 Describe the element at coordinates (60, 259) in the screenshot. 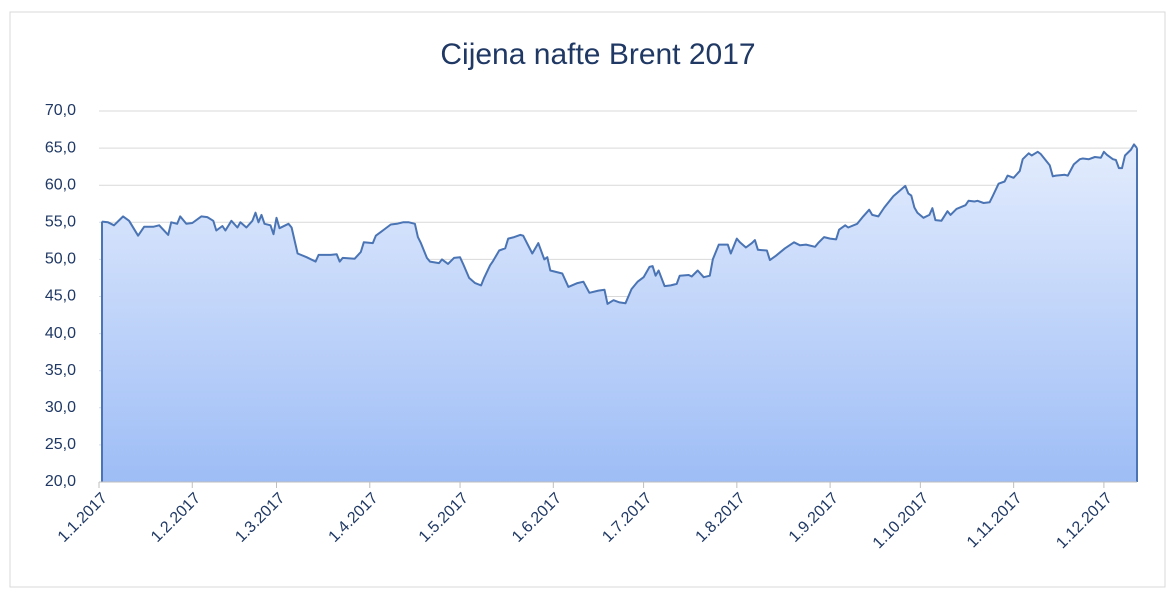

I see `y-tick-label: 50,0` at that location.